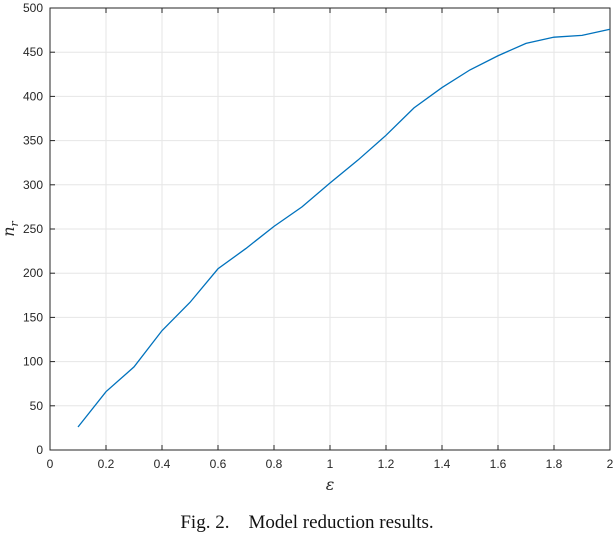  I want to click on x-tick-labels: 0 0.2 0.4 0.6 0.8 1 1.2 1.4 1.6 1.8 2, so click(330, 464).